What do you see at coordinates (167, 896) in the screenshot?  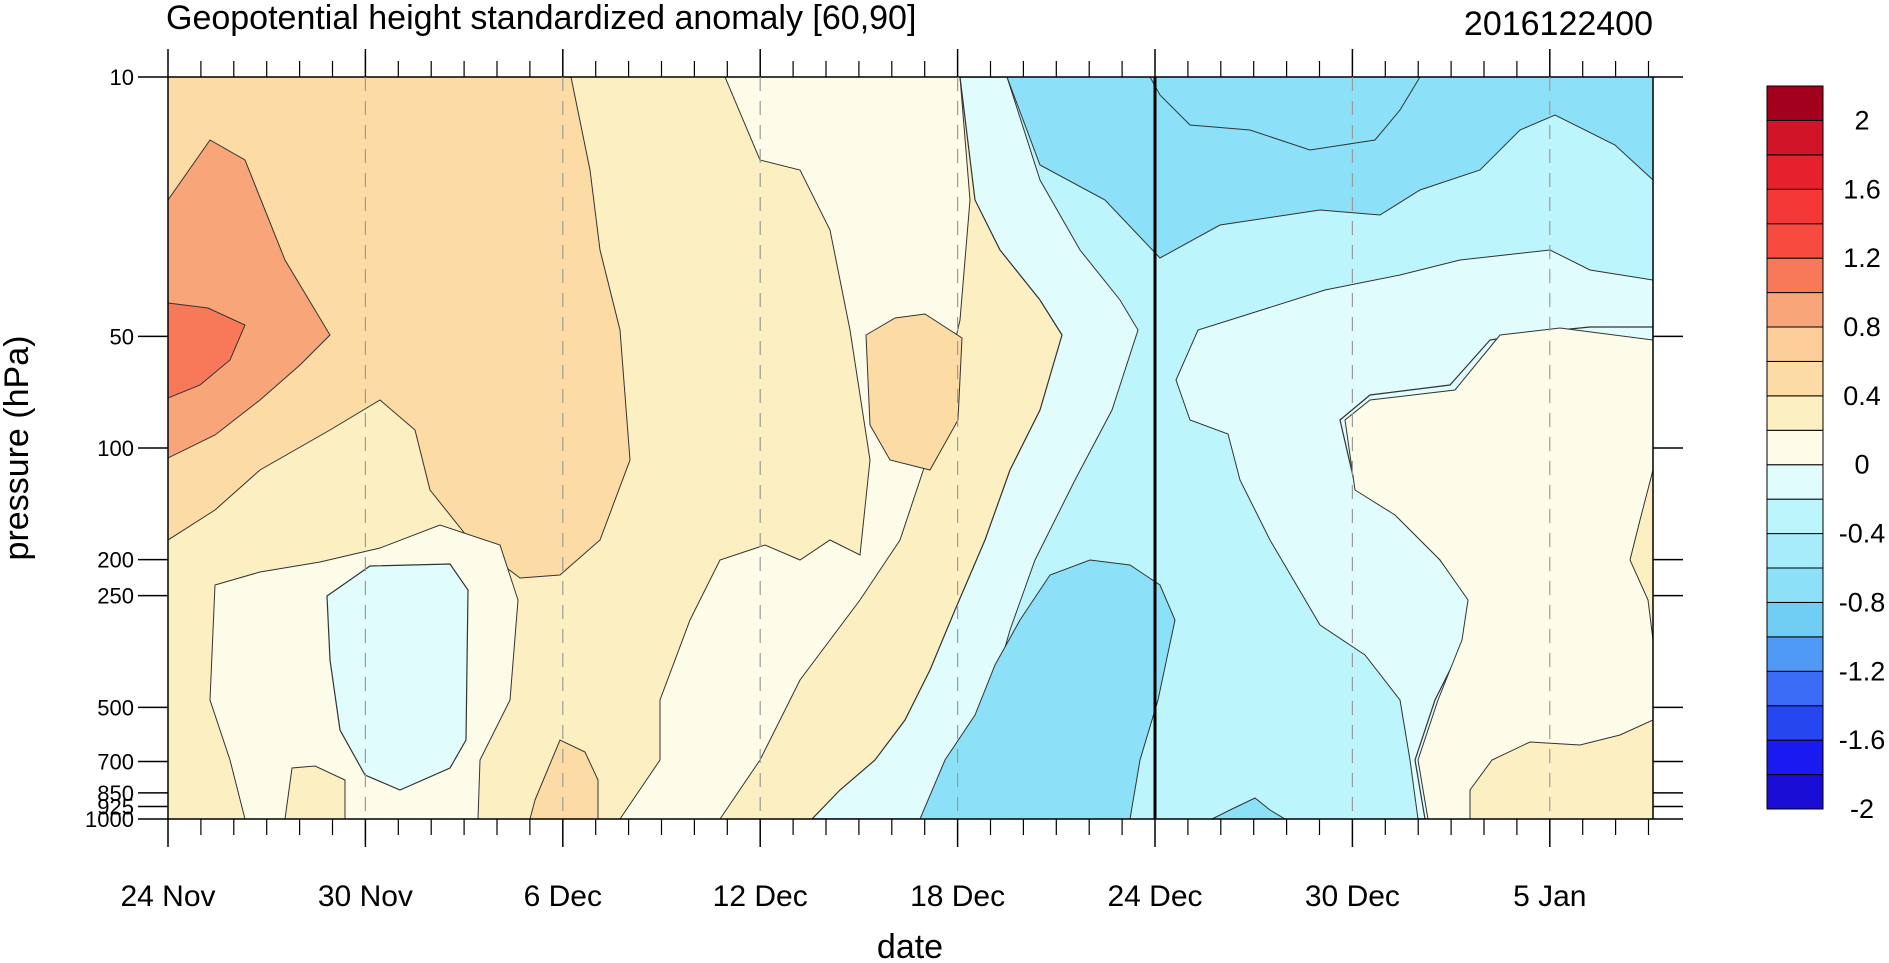 I see `x-tick-label: 24 Nov` at bounding box center [167, 896].